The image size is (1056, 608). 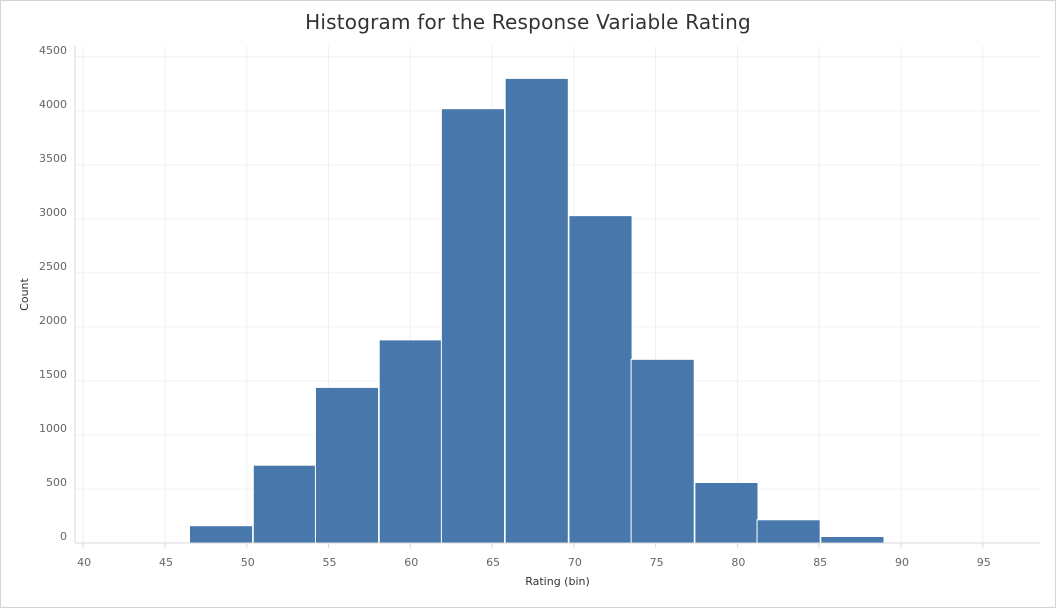 I want to click on y-tick-label: 1000, so click(x=53, y=428).